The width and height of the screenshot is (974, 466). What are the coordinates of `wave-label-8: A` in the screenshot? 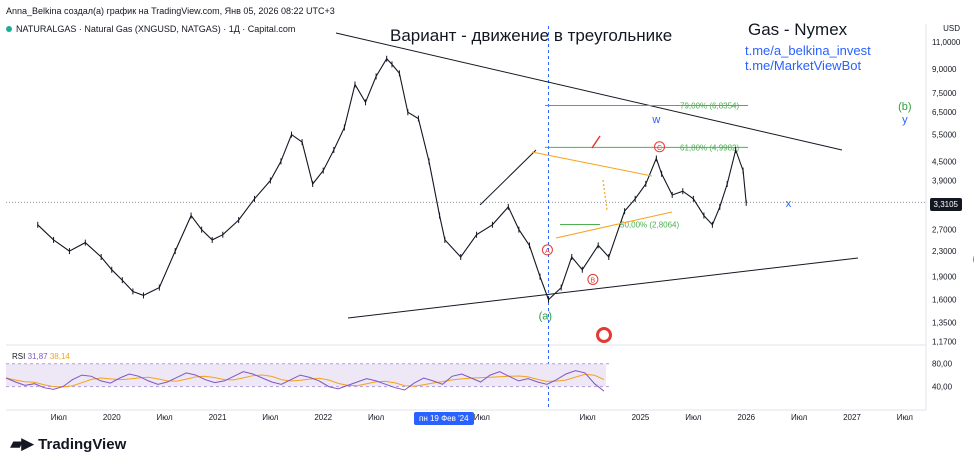 It's located at (547, 251).